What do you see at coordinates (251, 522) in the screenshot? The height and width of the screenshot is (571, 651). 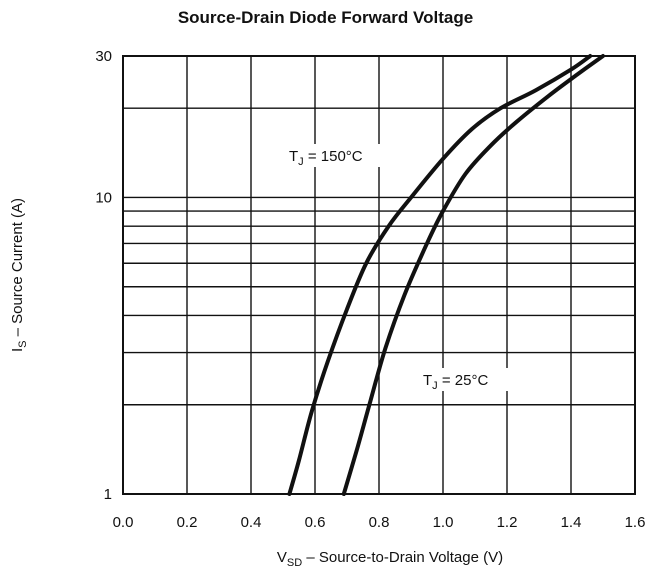 I see `x-tick-label: 0.4` at bounding box center [251, 522].